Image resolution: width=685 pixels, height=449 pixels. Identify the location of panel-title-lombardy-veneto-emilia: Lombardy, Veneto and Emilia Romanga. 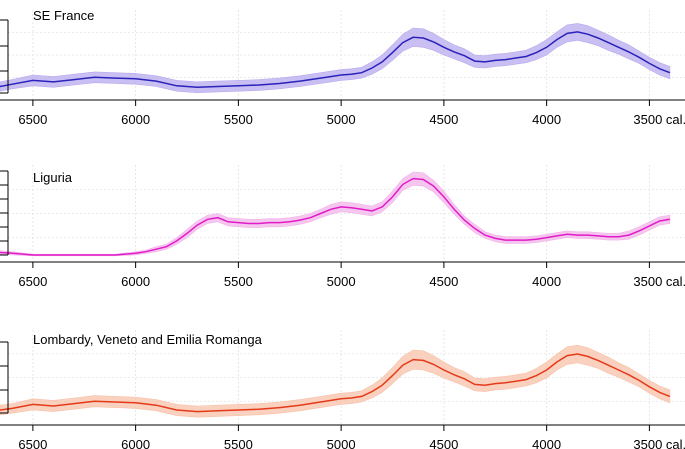
(148, 339).